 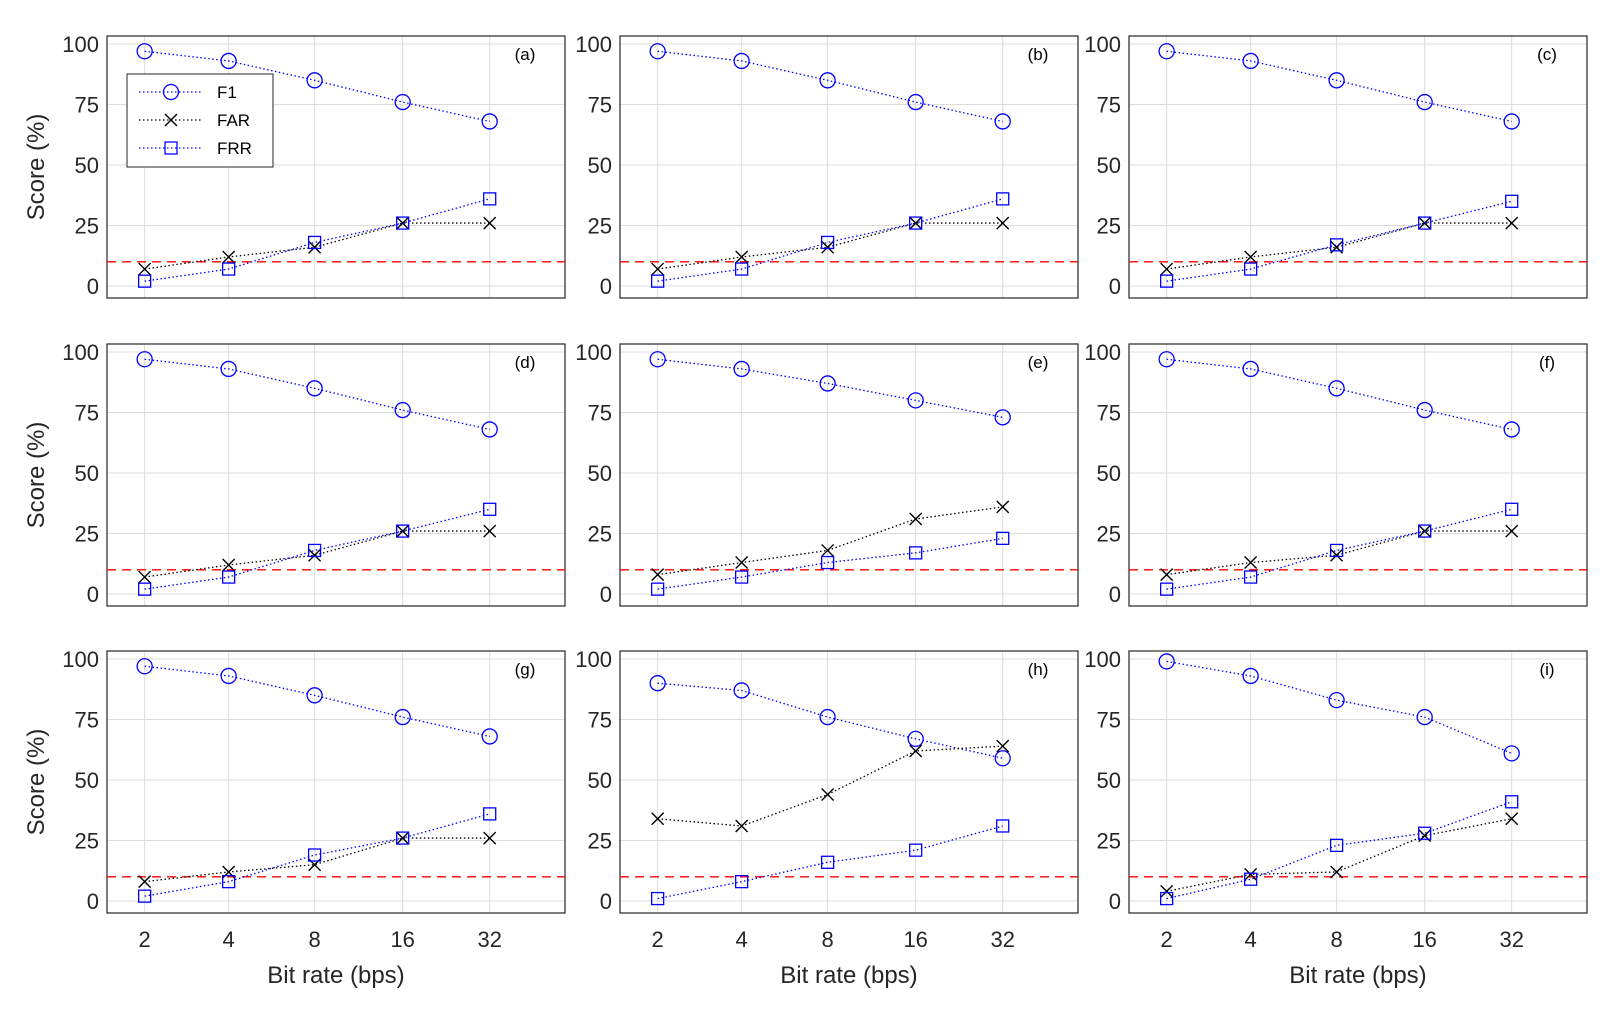 What do you see at coordinates (827, 473) in the screenshot?
I see `panel-e: 0 25 50 75 100 (e)` at bounding box center [827, 473].